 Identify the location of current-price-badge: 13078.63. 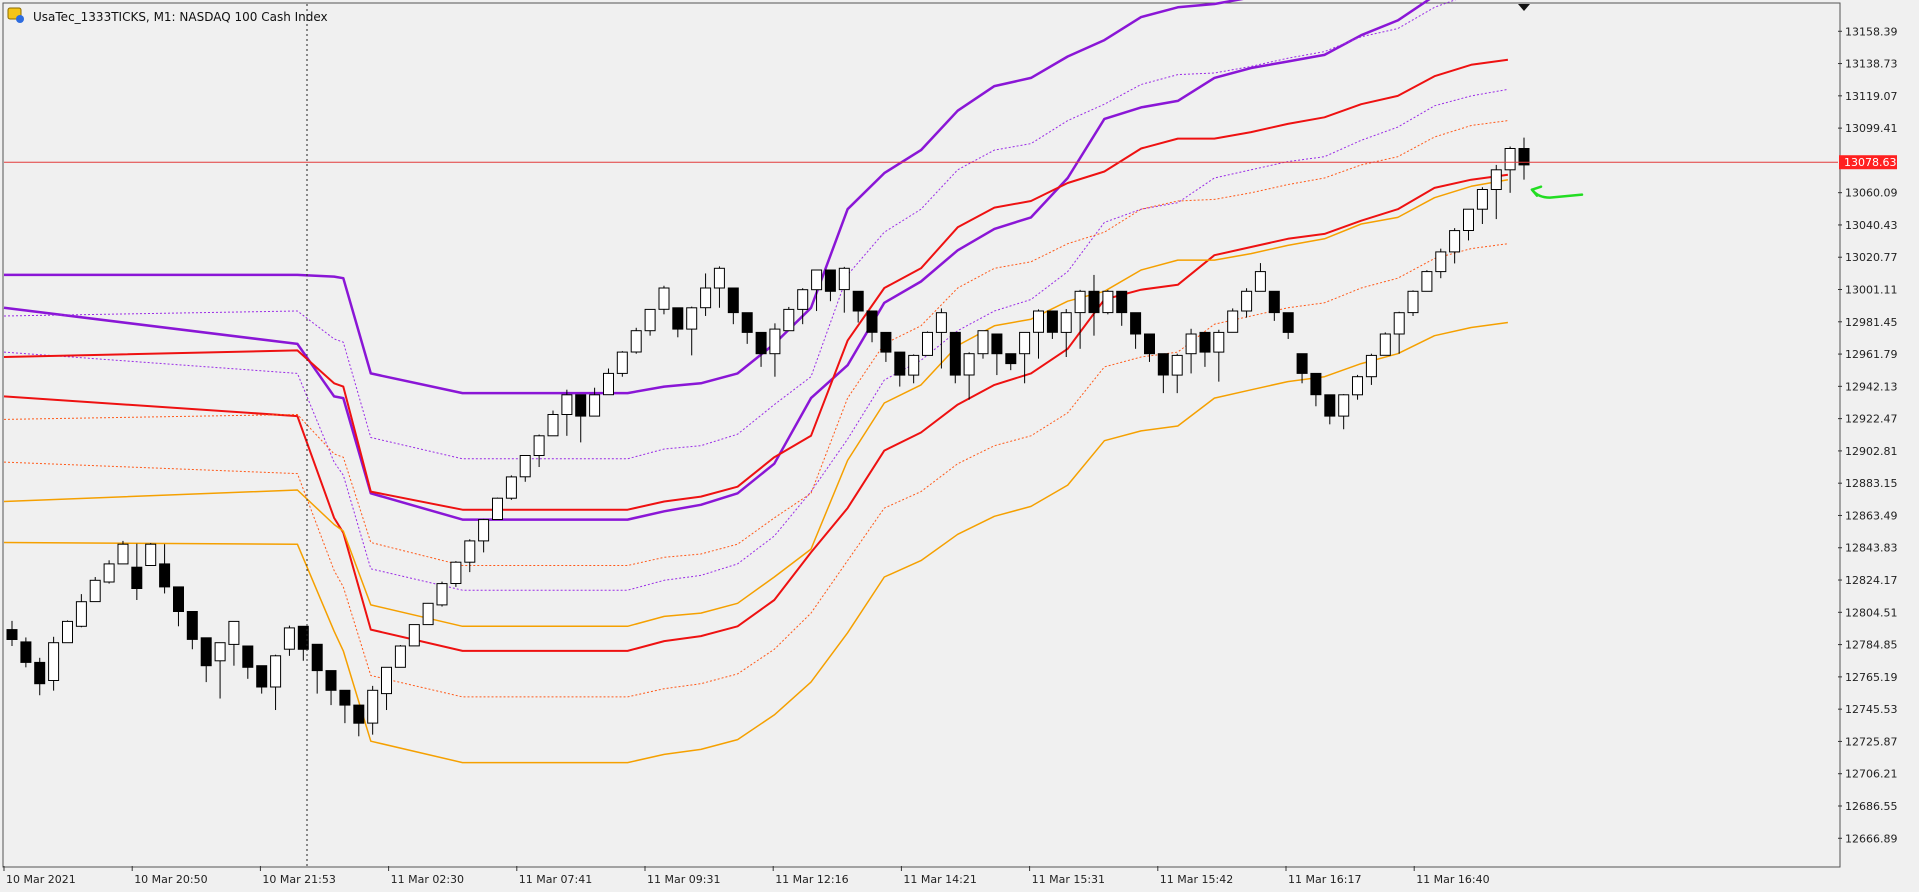
(1868, 162).